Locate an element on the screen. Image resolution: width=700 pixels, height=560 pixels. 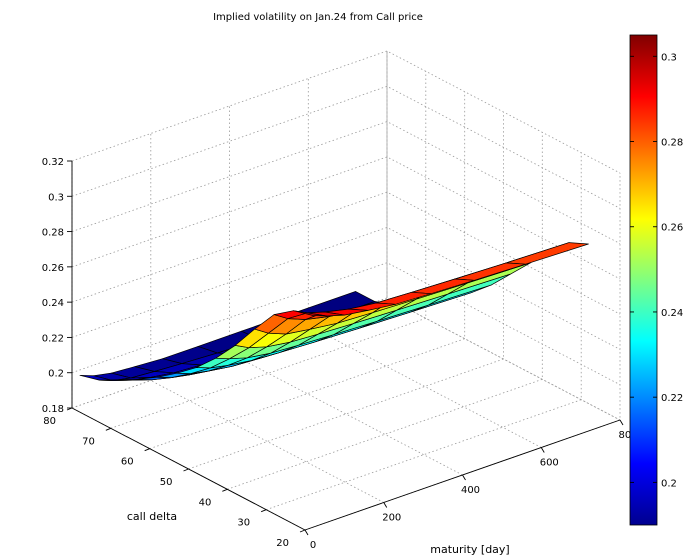
y-tick-label: 60 is located at coordinates (127, 462).